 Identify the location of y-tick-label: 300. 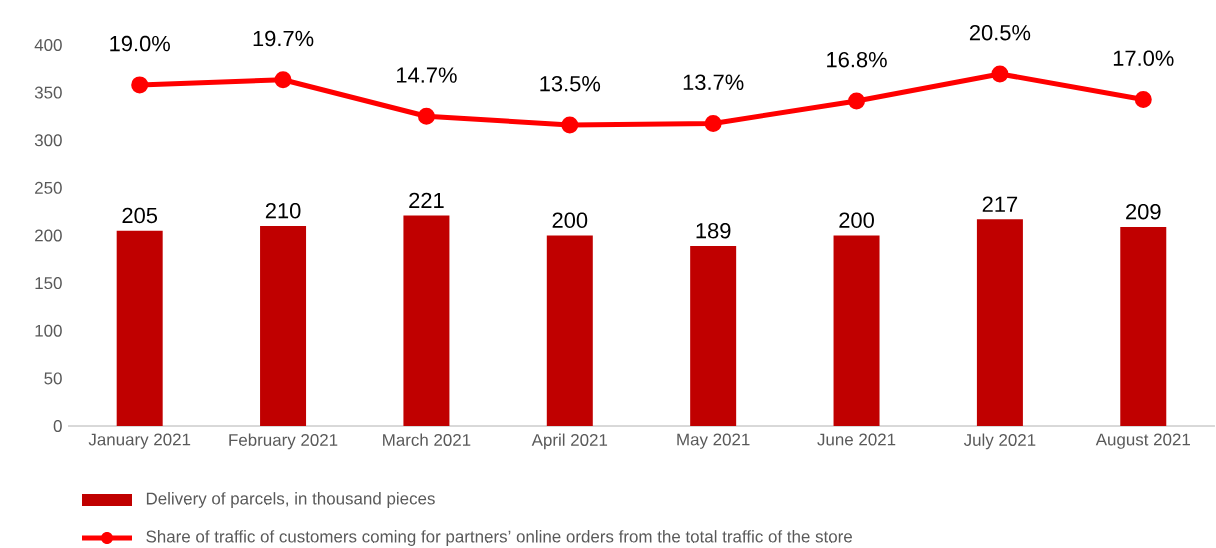
(48, 140).